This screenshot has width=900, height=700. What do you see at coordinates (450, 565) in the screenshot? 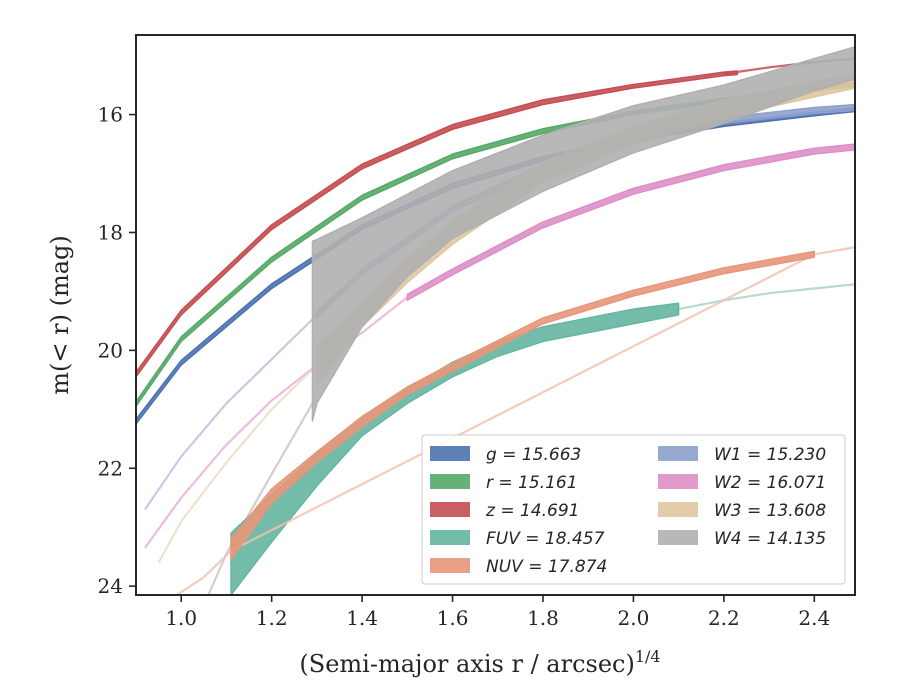
I see `legend-swatch-nuv` at bounding box center [450, 565].